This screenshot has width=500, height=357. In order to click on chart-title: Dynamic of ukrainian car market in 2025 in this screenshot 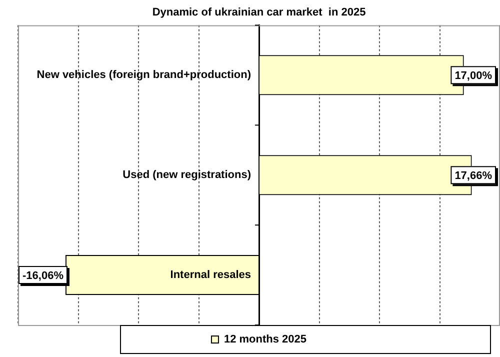, I will do `click(259, 12)`.